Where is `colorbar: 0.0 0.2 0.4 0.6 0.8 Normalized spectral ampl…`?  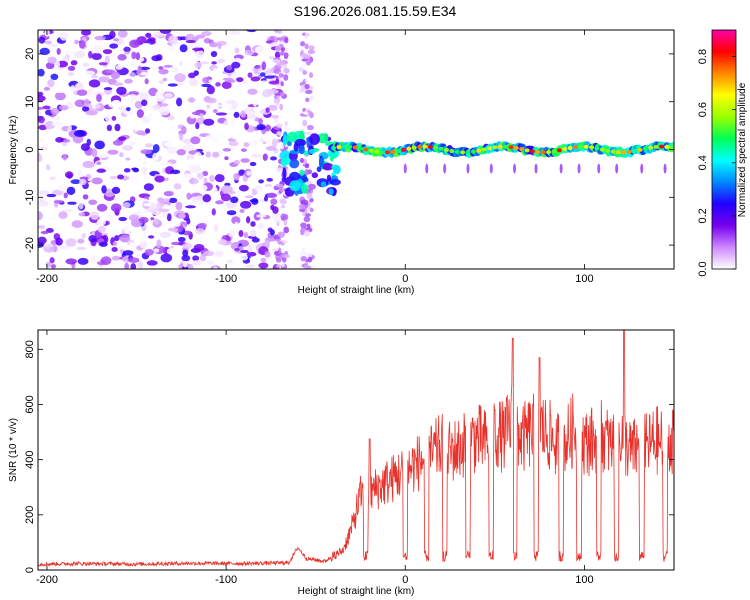 colorbar: 0.0 0.2 0.4 0.6 0.8 Normalized spectral ampl… is located at coordinates (722, 153).